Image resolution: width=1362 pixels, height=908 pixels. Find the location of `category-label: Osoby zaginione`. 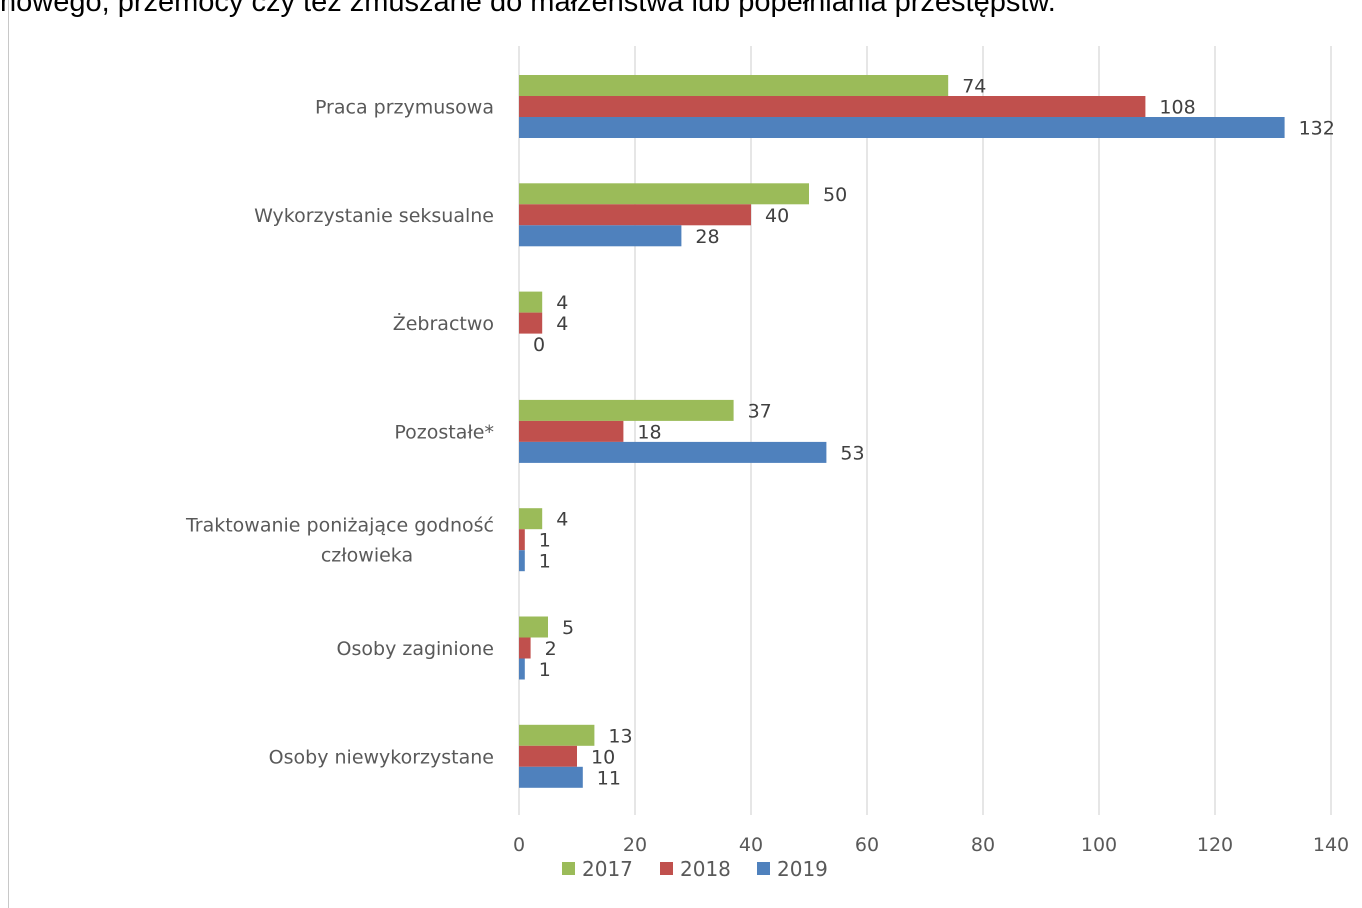

category-label: Osoby zaginione is located at coordinates (415, 649).